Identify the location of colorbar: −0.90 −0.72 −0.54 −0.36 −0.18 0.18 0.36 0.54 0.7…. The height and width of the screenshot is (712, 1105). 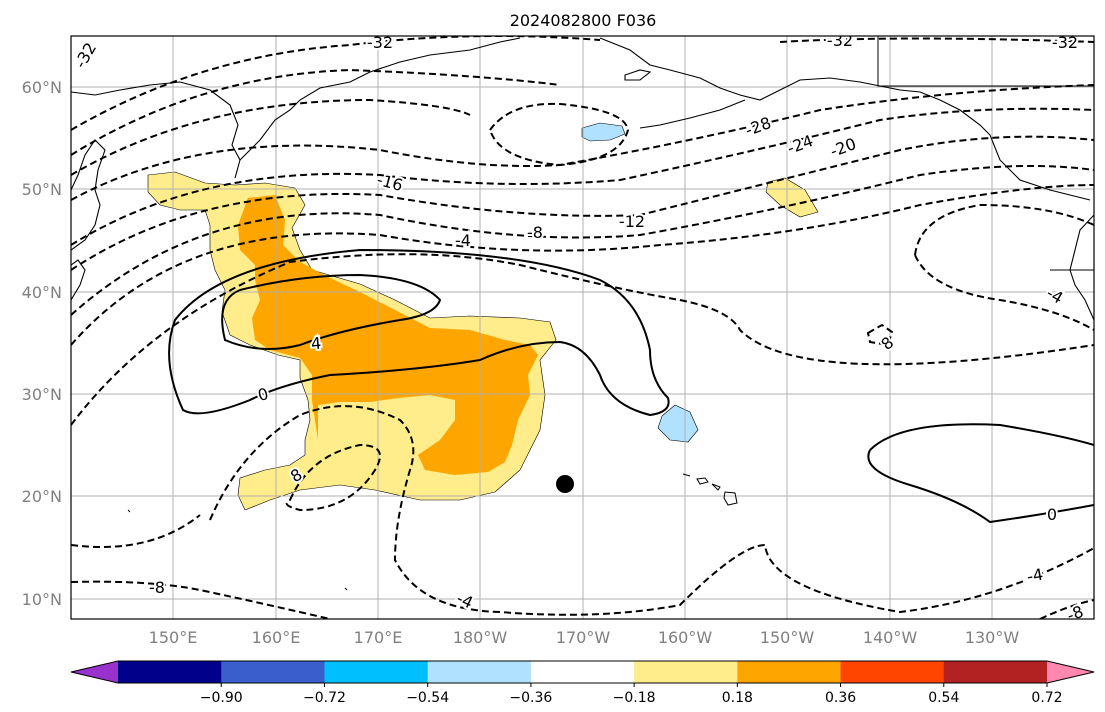
(582, 683).